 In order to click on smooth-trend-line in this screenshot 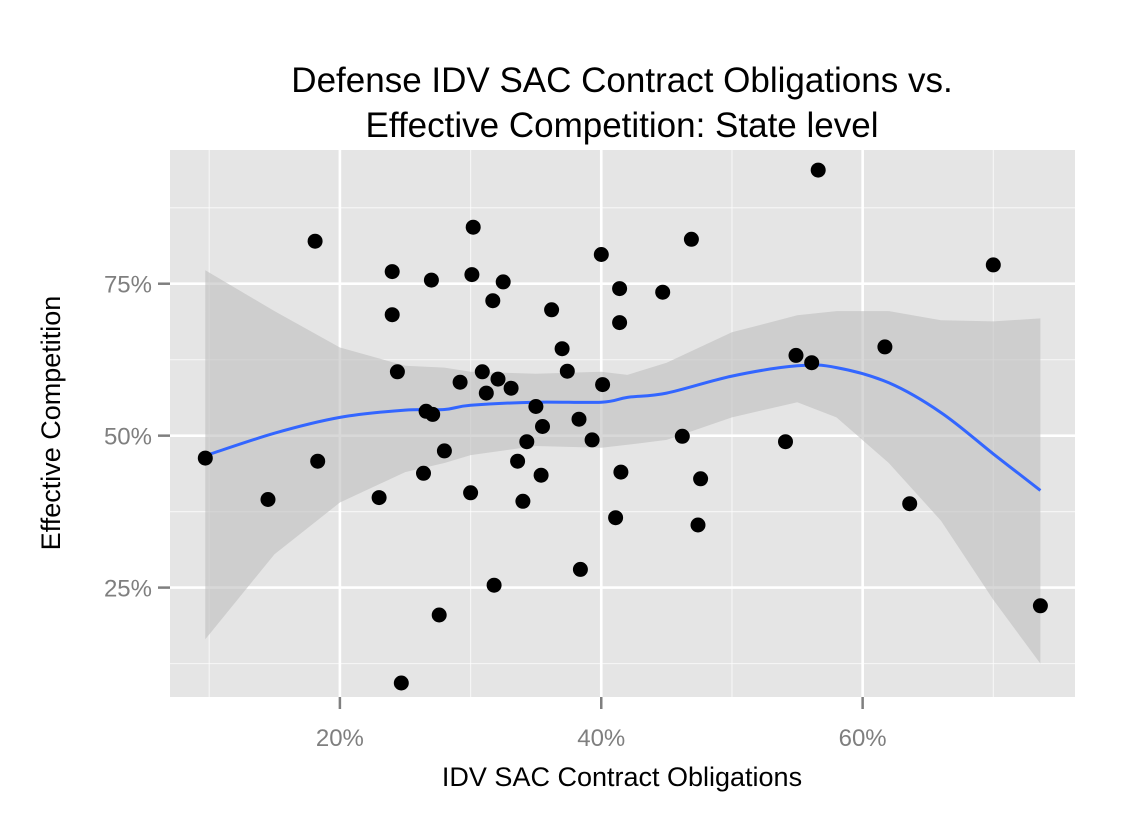, I will do `click(623, 427)`.